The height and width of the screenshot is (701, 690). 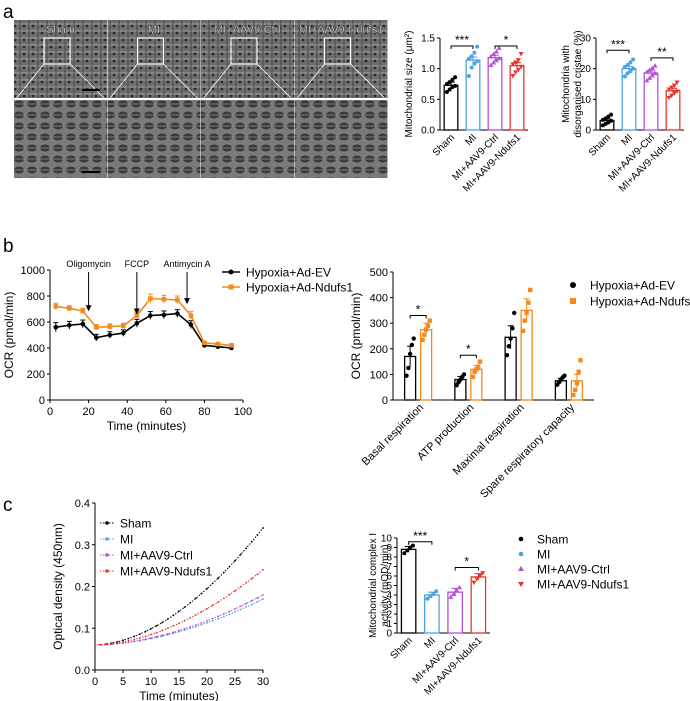 What do you see at coordinates (409, 84) in the screenshot?
I see `y-axis-label: Mitochondrial size (μm²)` at bounding box center [409, 84].